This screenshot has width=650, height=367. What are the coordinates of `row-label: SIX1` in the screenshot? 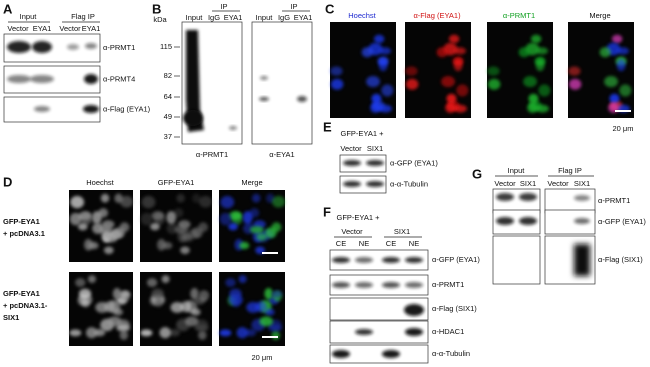 It's located at (11, 317).